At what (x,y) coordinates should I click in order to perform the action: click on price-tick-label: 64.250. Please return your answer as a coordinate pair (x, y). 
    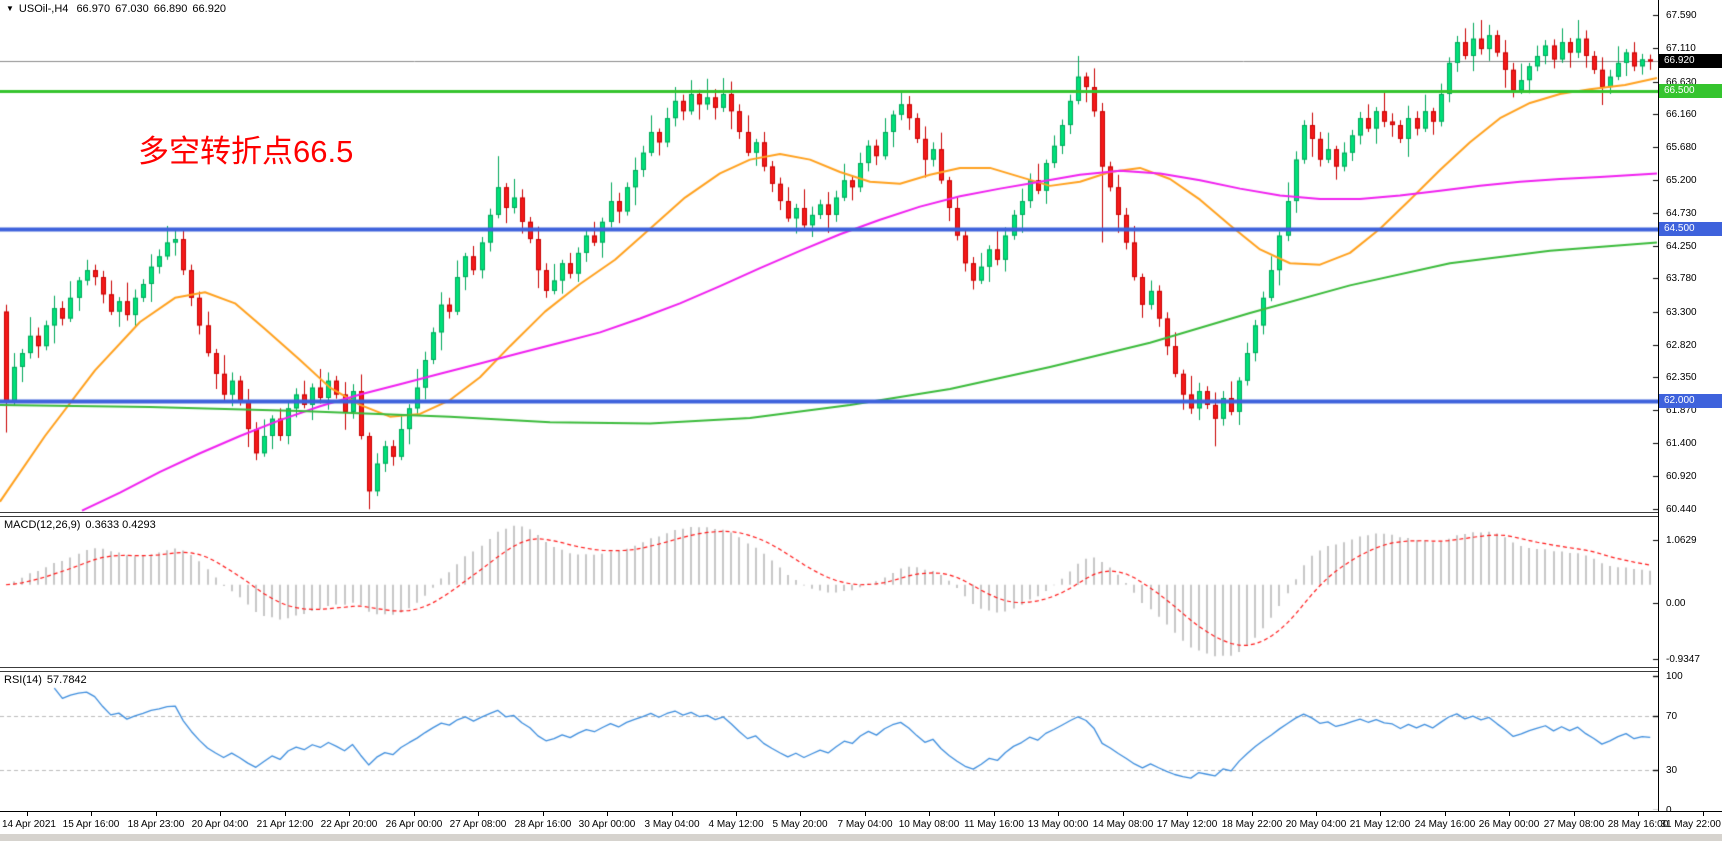
    Looking at the image, I should click on (1681, 246).